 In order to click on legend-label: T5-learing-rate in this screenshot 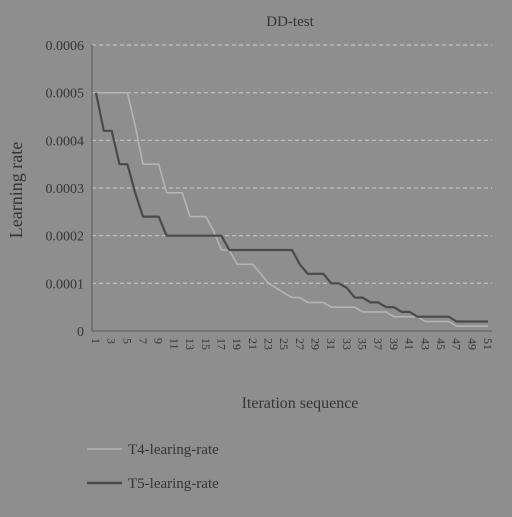, I will do `click(173, 484)`.